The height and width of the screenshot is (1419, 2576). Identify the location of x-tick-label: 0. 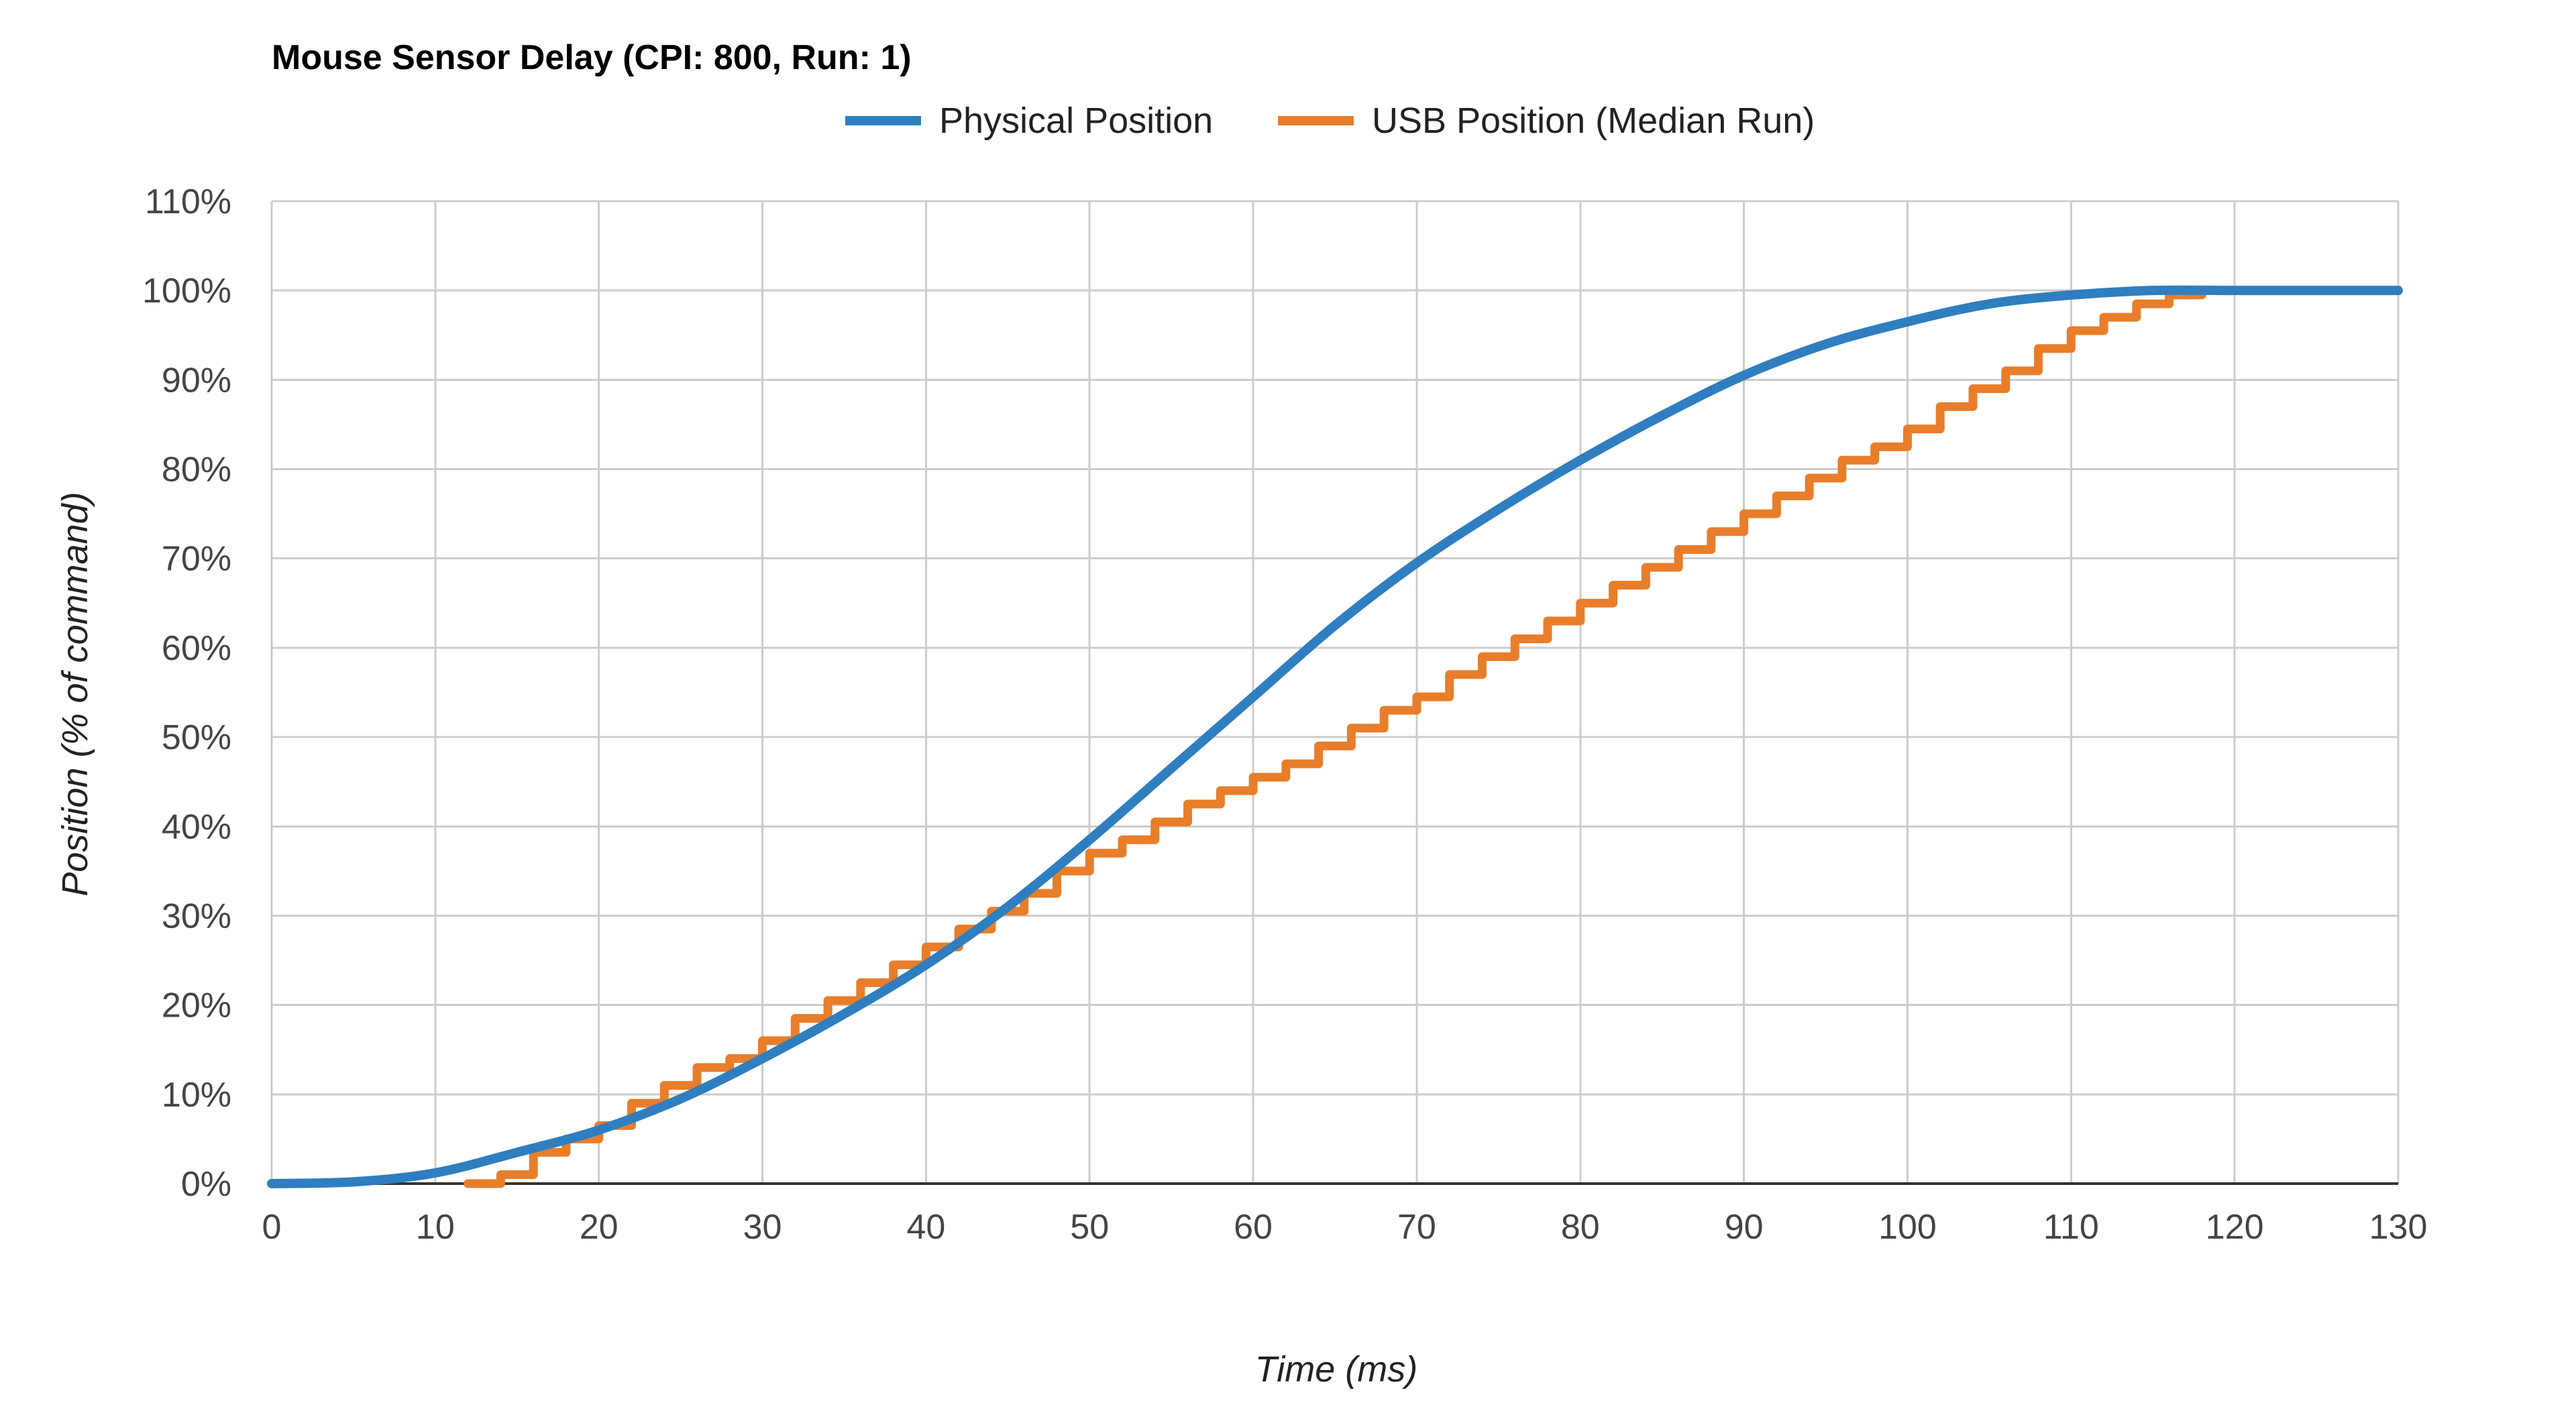
(272, 1228).